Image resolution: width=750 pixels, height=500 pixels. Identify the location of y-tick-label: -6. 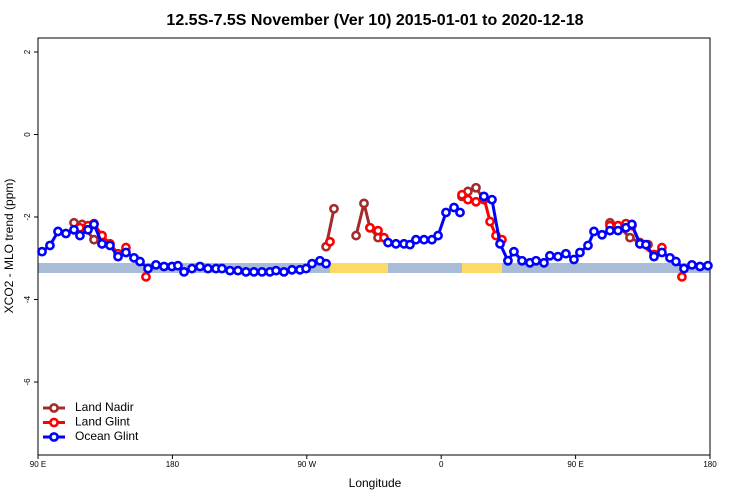
(27, 382).